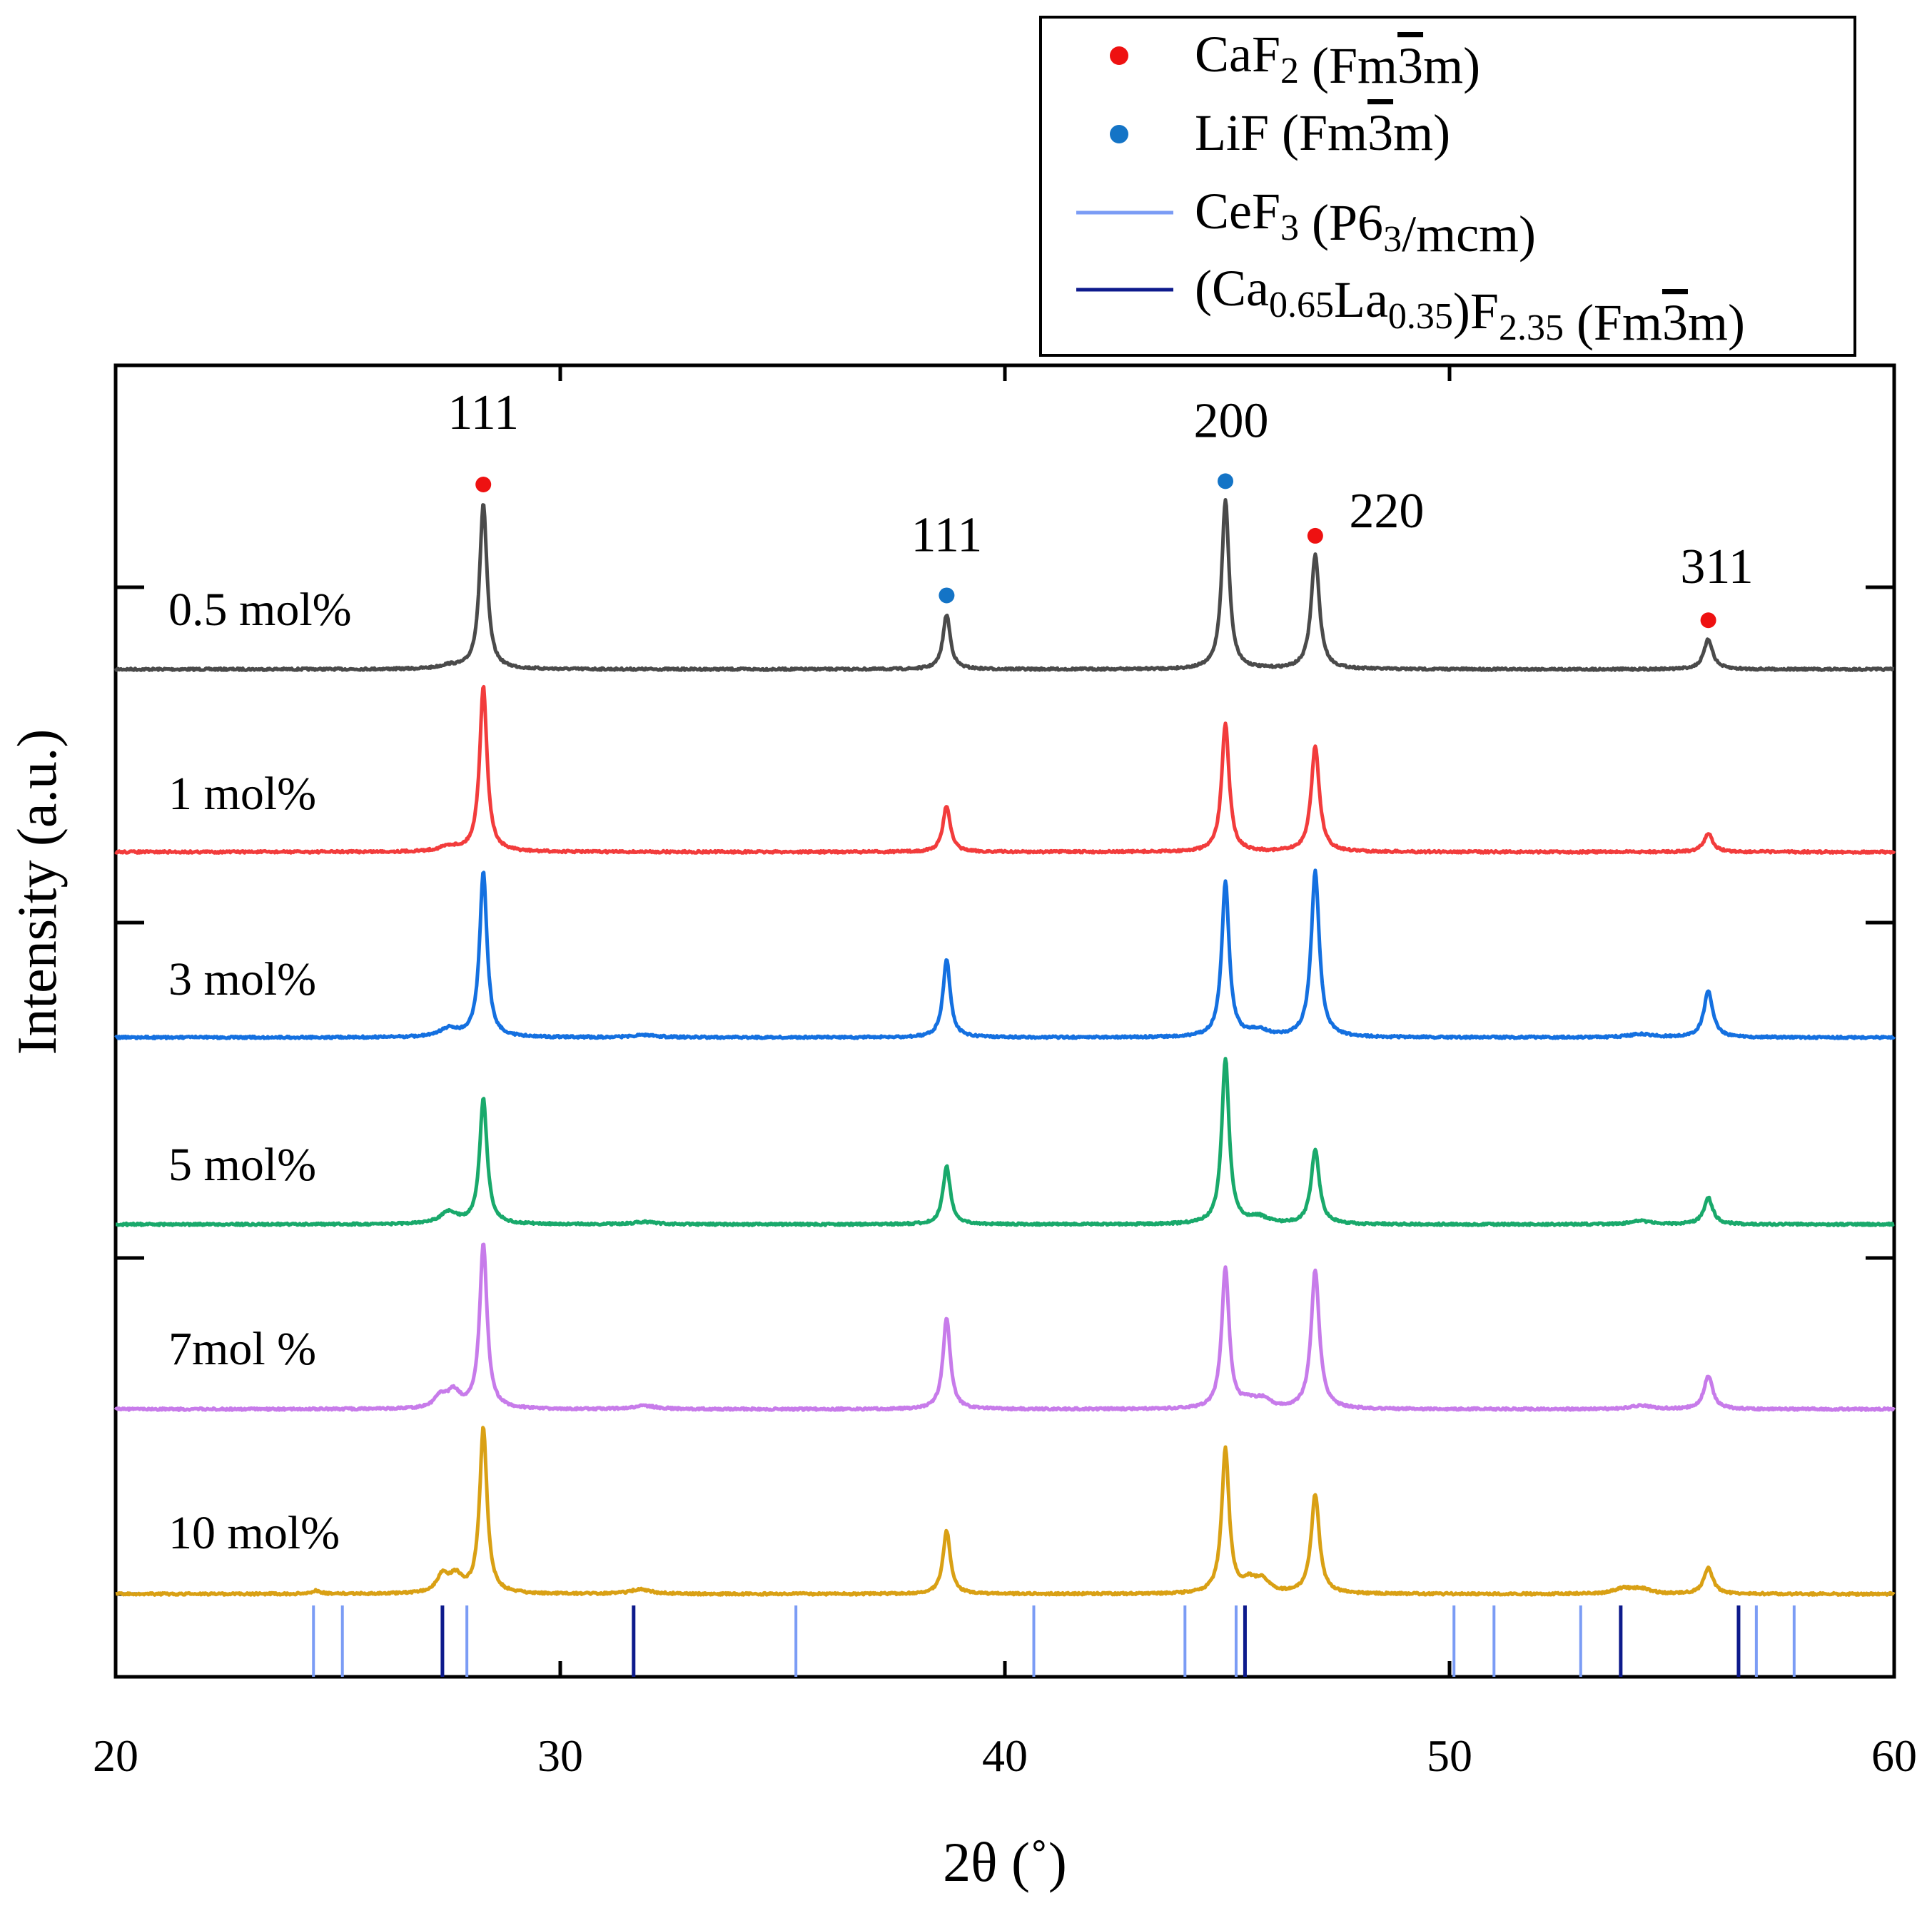  I want to click on series-label: 3 mol%, so click(242, 979).